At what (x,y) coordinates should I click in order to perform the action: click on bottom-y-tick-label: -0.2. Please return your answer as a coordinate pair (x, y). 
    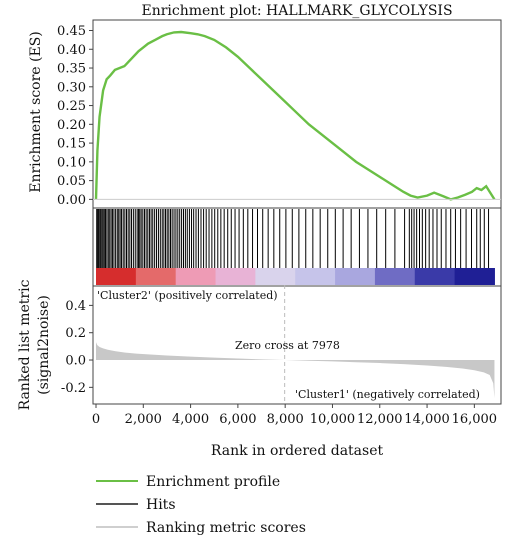
    Looking at the image, I should click on (73, 388).